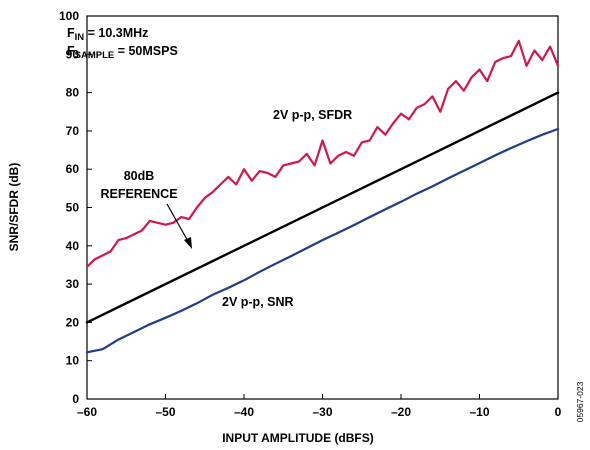 The image size is (590, 450). What do you see at coordinates (322, 412) in the screenshot?
I see `x-tick-label: –30` at bounding box center [322, 412].